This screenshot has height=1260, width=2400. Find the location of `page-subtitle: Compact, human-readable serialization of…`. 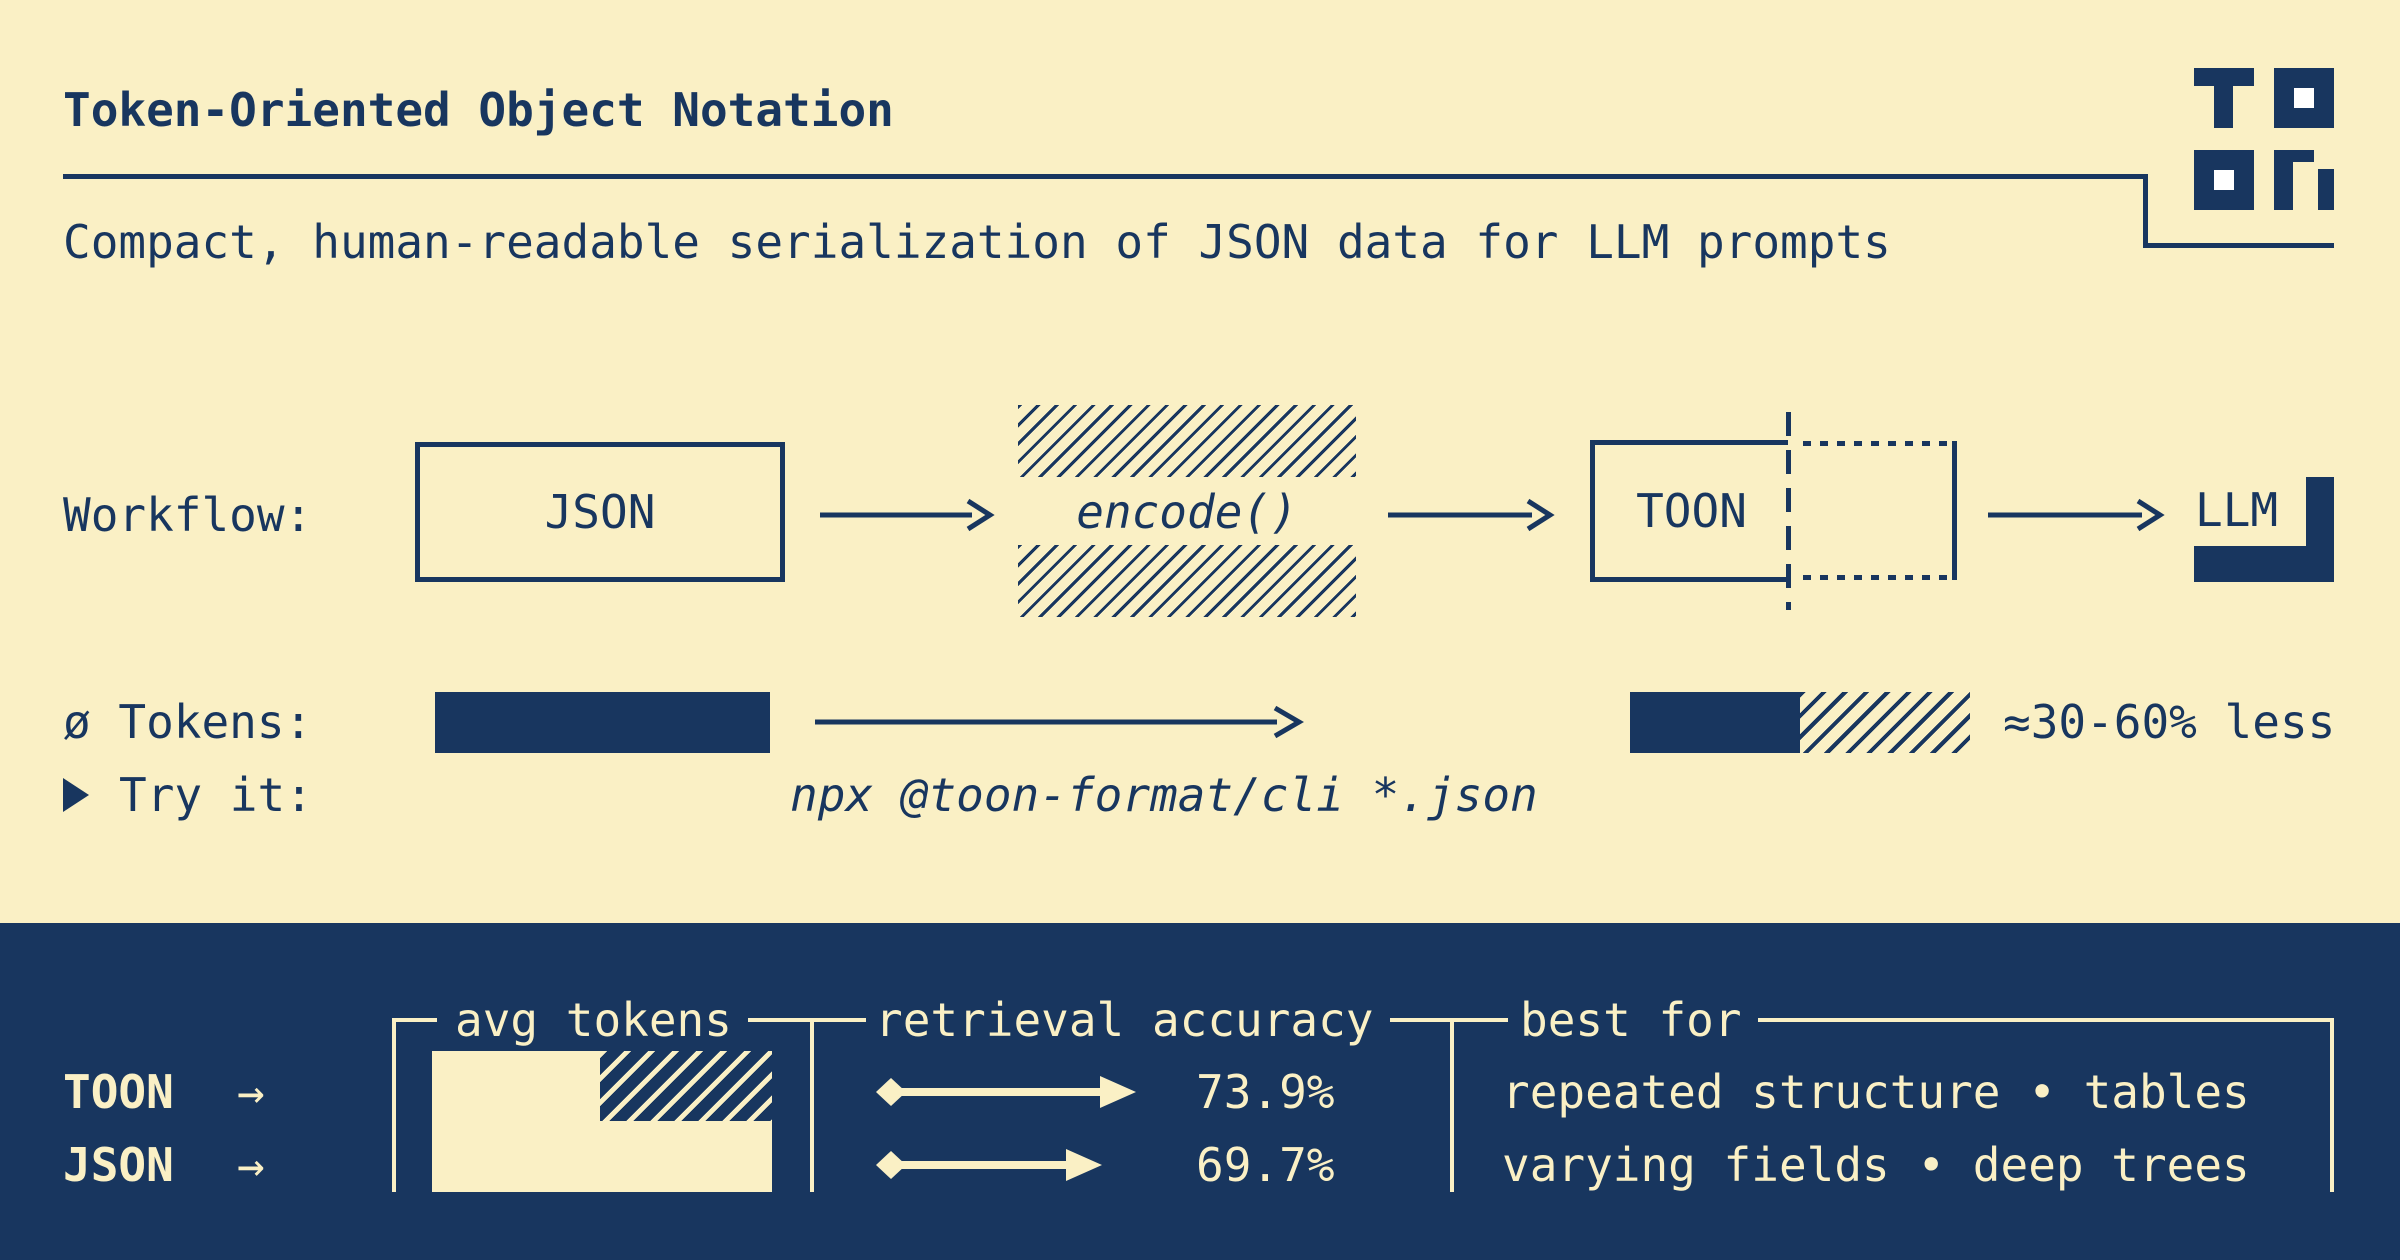

page-subtitle: Compact, human-readable serialization of… is located at coordinates (977, 242).